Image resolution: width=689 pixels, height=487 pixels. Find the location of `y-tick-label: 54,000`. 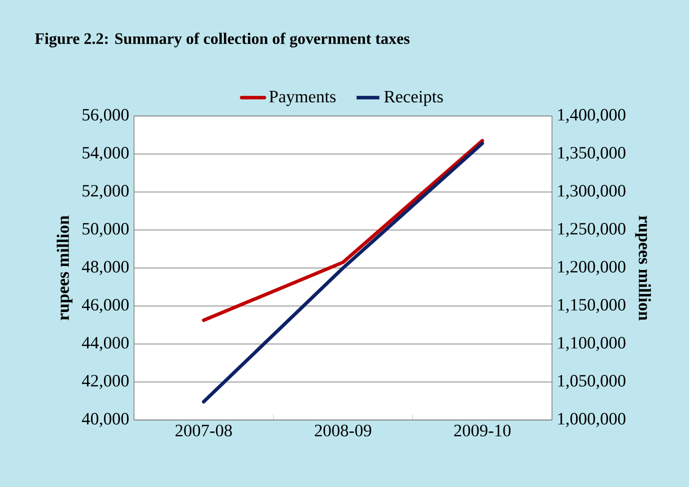

y-tick-label: 54,000 is located at coordinates (105, 154).